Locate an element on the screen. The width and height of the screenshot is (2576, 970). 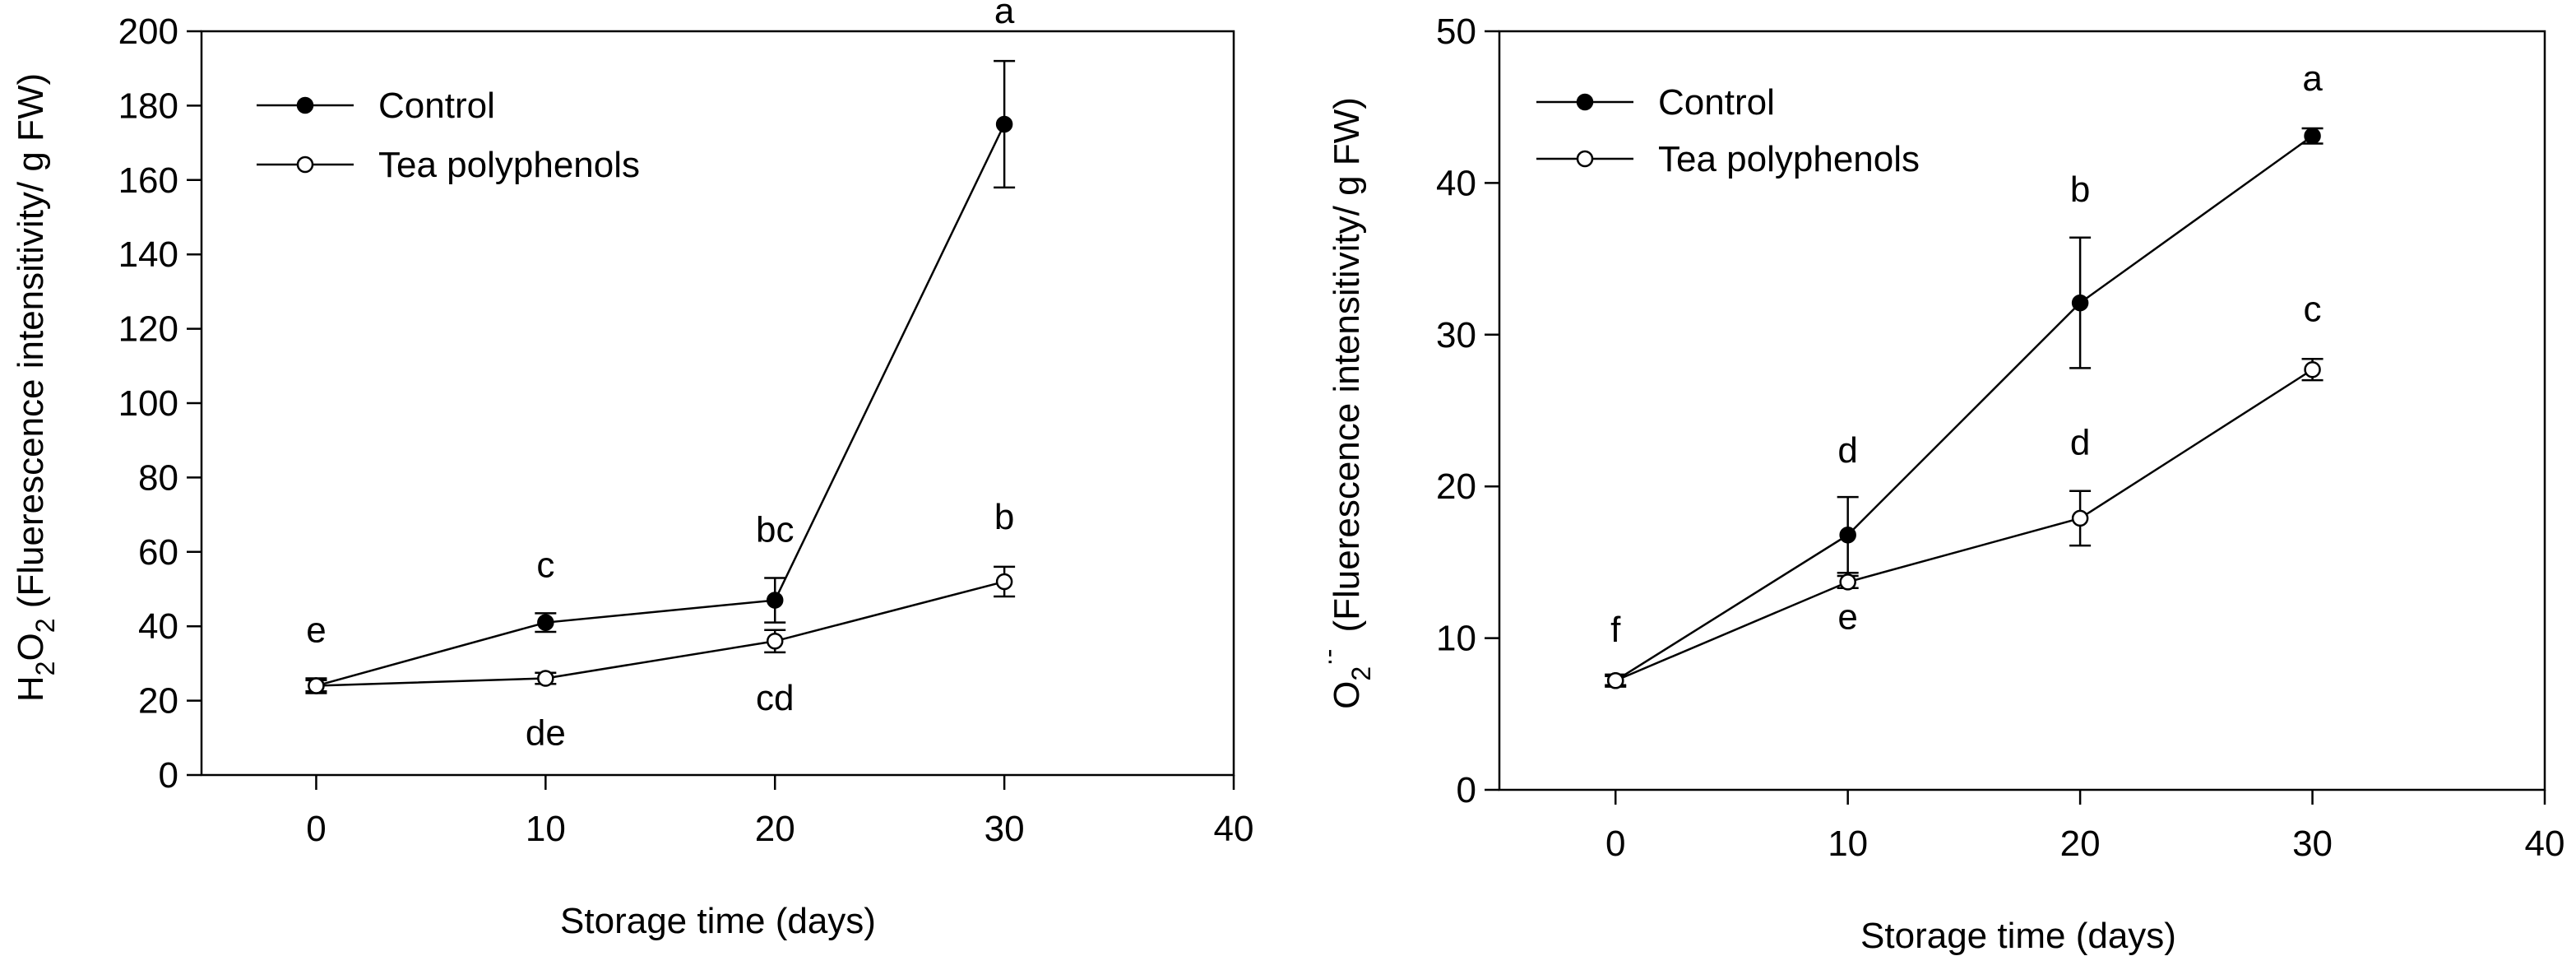
h2o2-x-tick-label: 20 is located at coordinates (775, 829).